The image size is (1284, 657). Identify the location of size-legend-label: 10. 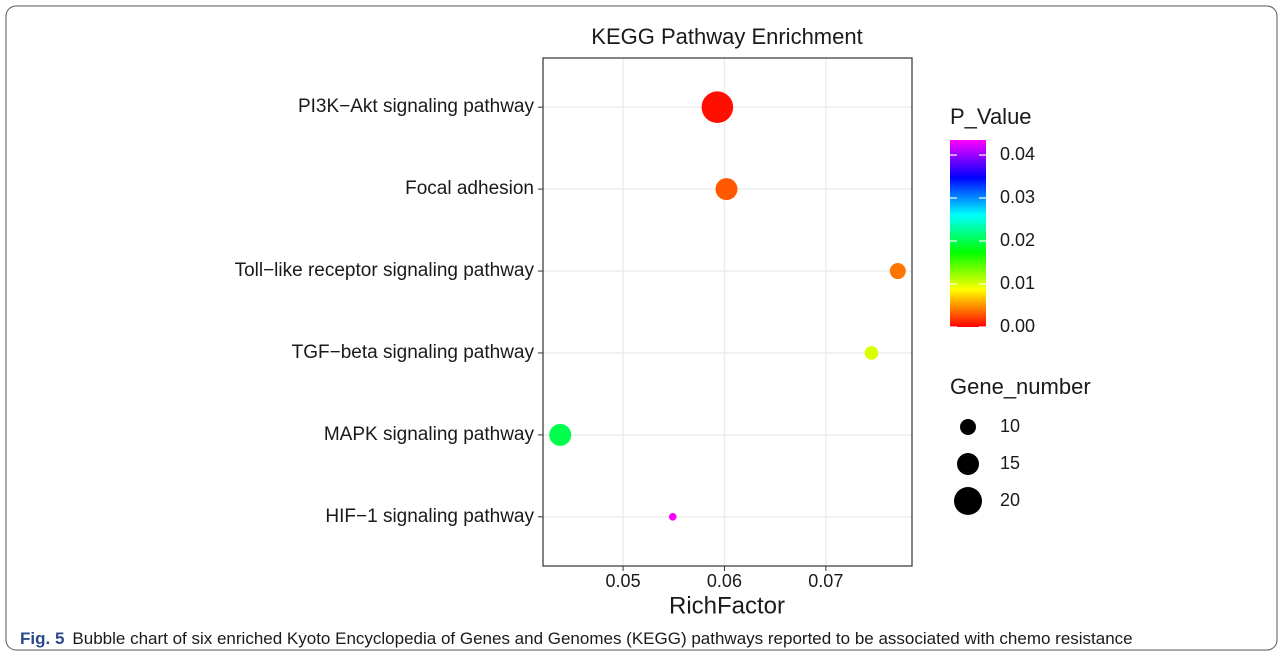
(1010, 426).